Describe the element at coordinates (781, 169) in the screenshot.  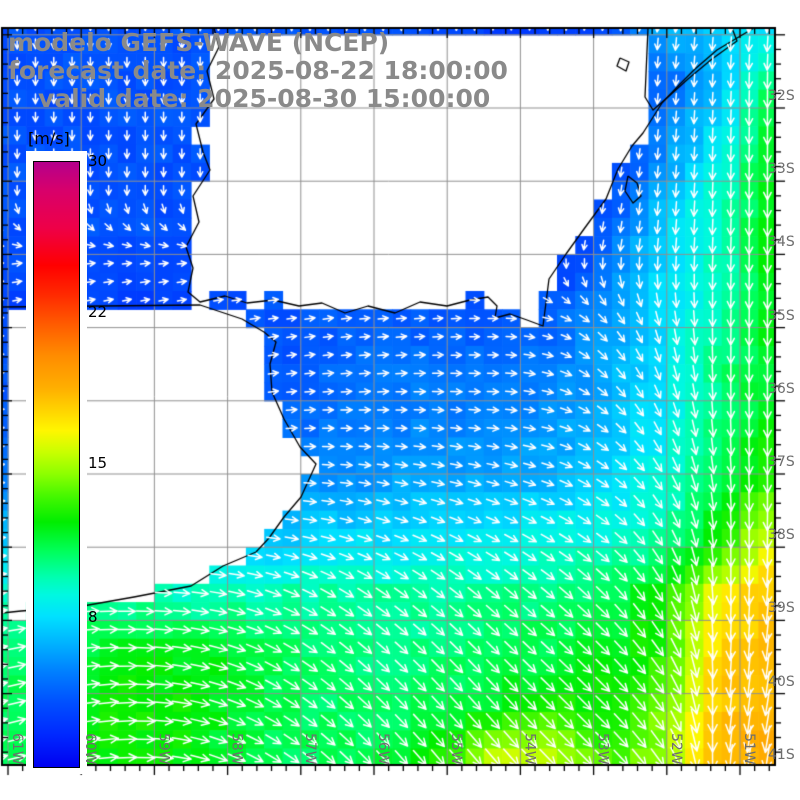
I see `latitude-label: 33S` at that location.